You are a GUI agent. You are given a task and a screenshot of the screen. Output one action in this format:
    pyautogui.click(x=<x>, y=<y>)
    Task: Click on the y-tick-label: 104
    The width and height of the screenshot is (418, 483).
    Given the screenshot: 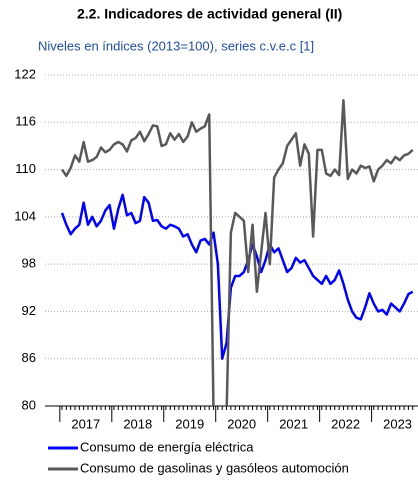 What is the action you would take?
    pyautogui.click(x=25, y=215)
    